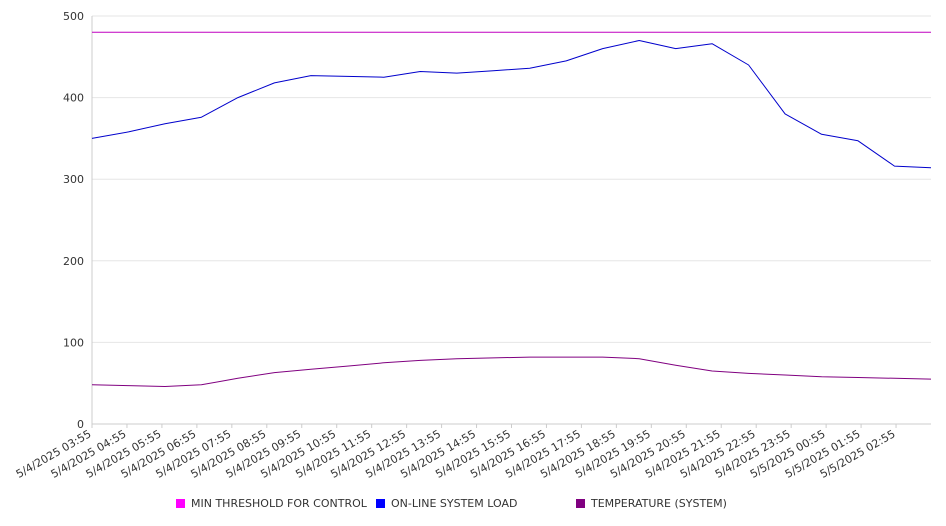  I want to click on legend-item-temperature: TEMPERATURE (SYSTEM), so click(651, 503).